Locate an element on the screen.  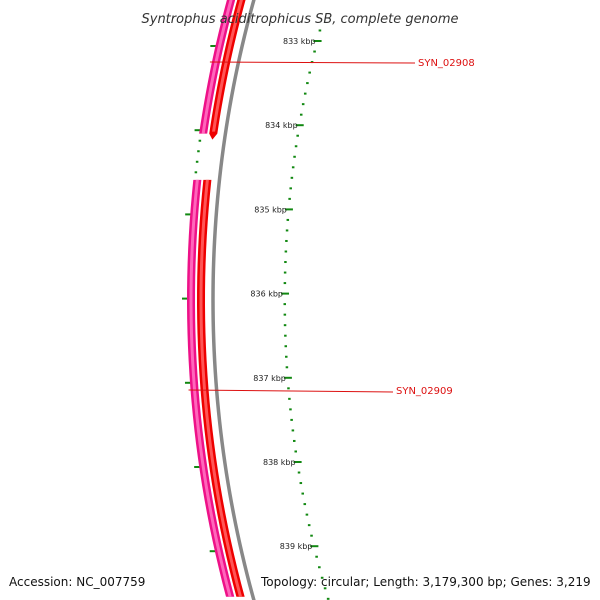
accession-text: Accession: NC_007759 is located at coordinates (77, 582).